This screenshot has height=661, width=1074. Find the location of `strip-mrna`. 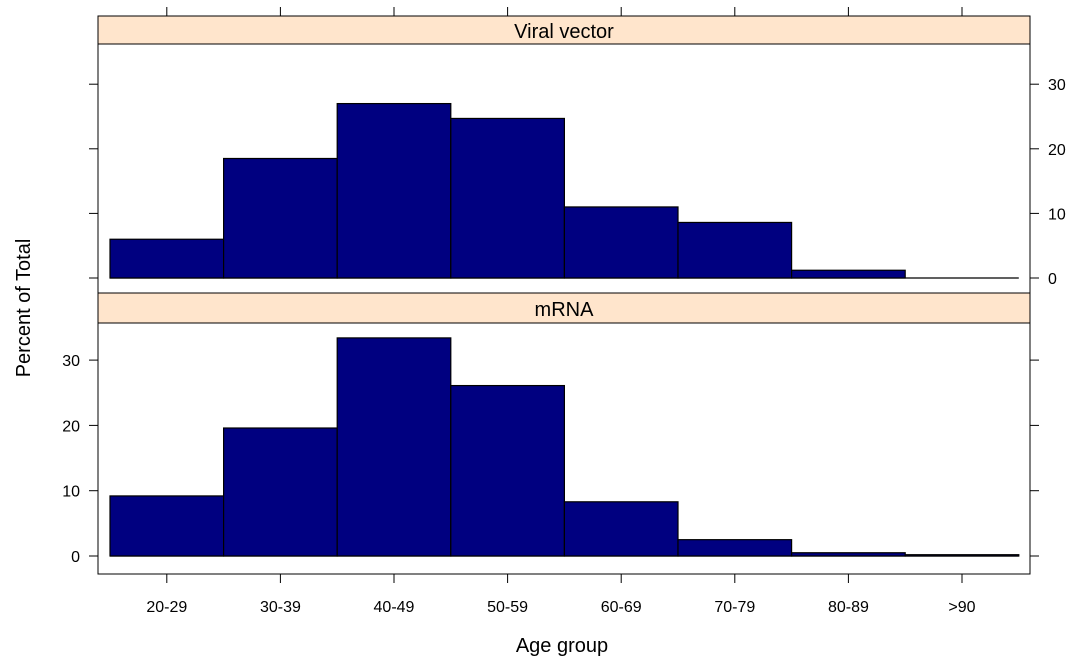

strip-mrna is located at coordinates (564, 308).